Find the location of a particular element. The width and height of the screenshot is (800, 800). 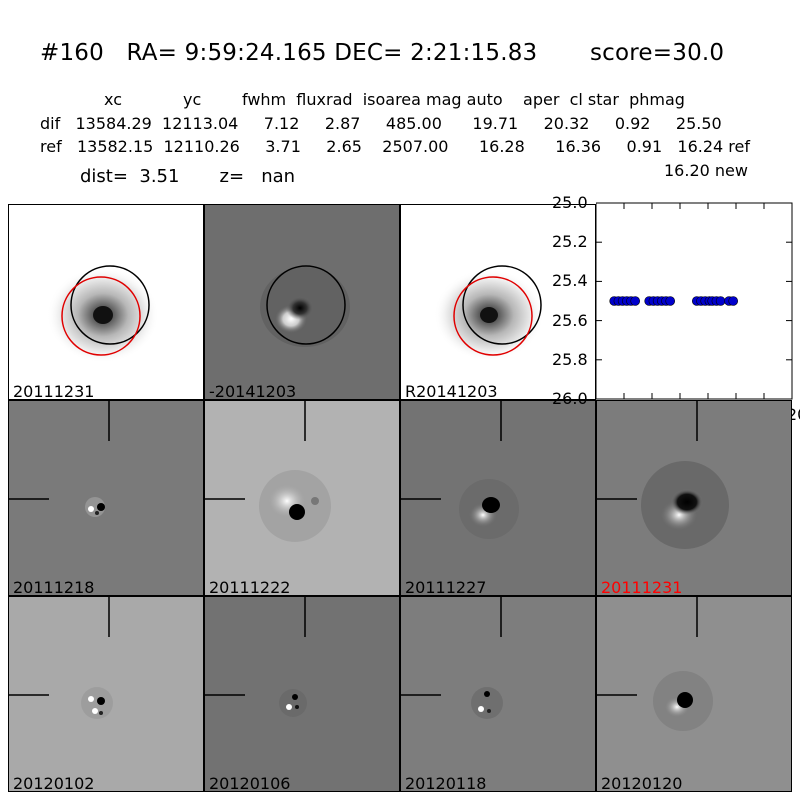

image-panel-diff: -20141203 is located at coordinates (302, 302).